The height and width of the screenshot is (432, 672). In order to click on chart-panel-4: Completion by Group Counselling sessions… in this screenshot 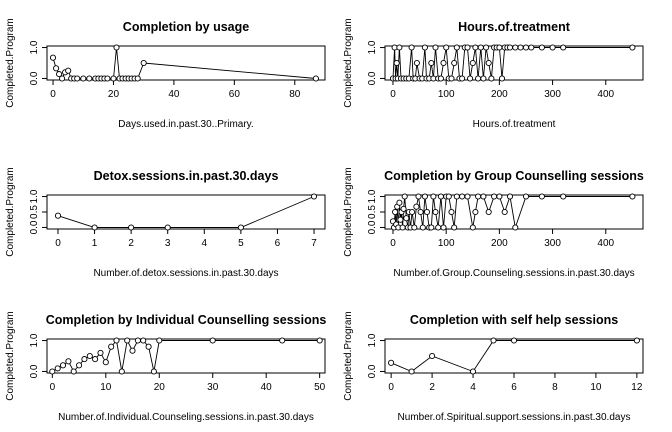, I will do `click(493, 223)`.